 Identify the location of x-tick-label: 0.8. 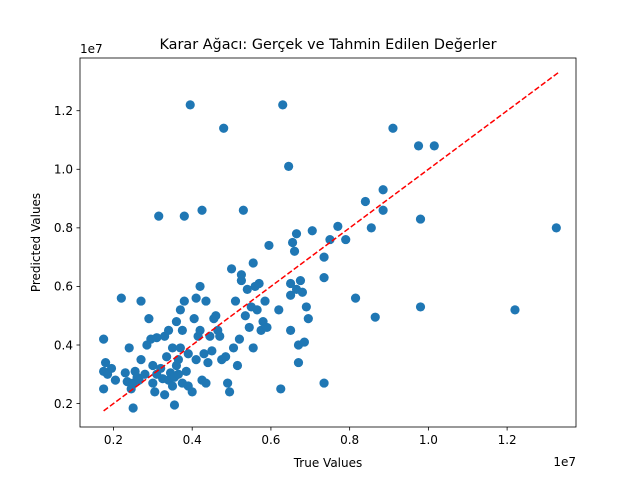
(349, 440).